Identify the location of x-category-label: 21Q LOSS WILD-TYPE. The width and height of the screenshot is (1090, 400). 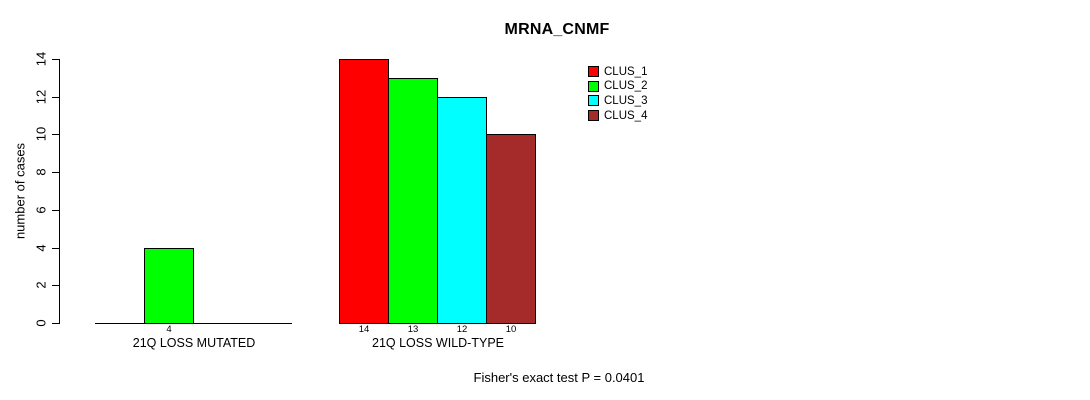
(438, 343).